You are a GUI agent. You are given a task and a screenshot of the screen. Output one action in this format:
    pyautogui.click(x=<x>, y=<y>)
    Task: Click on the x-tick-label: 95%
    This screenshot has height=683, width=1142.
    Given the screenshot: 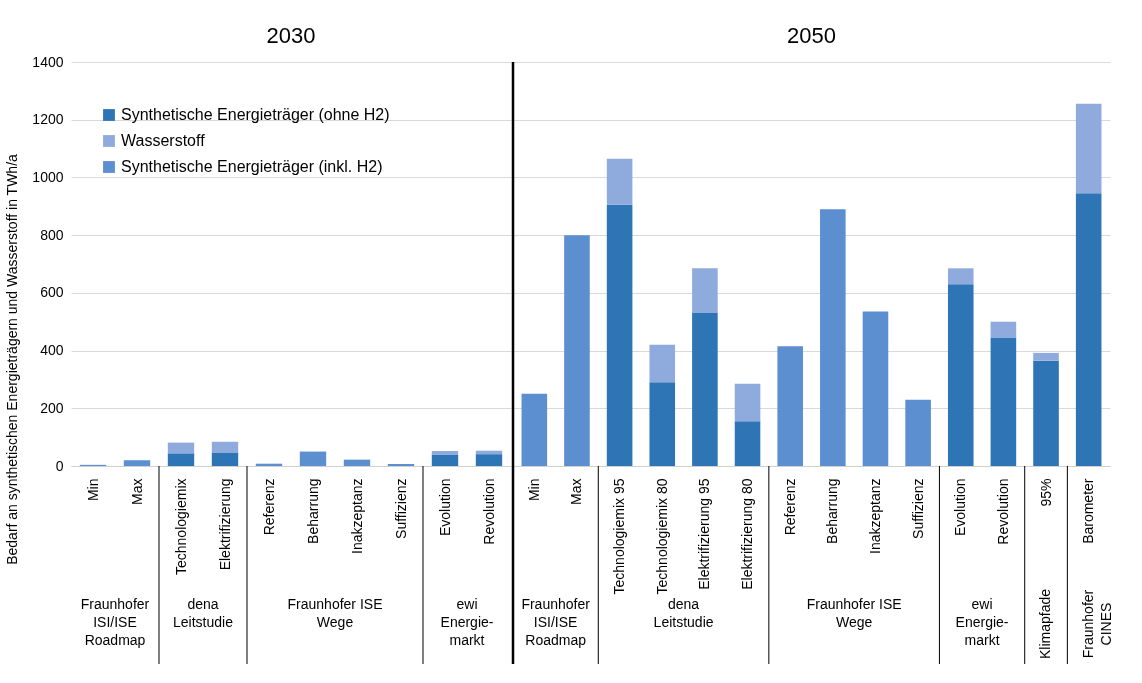 What is the action you would take?
    pyautogui.click(x=1045, y=492)
    